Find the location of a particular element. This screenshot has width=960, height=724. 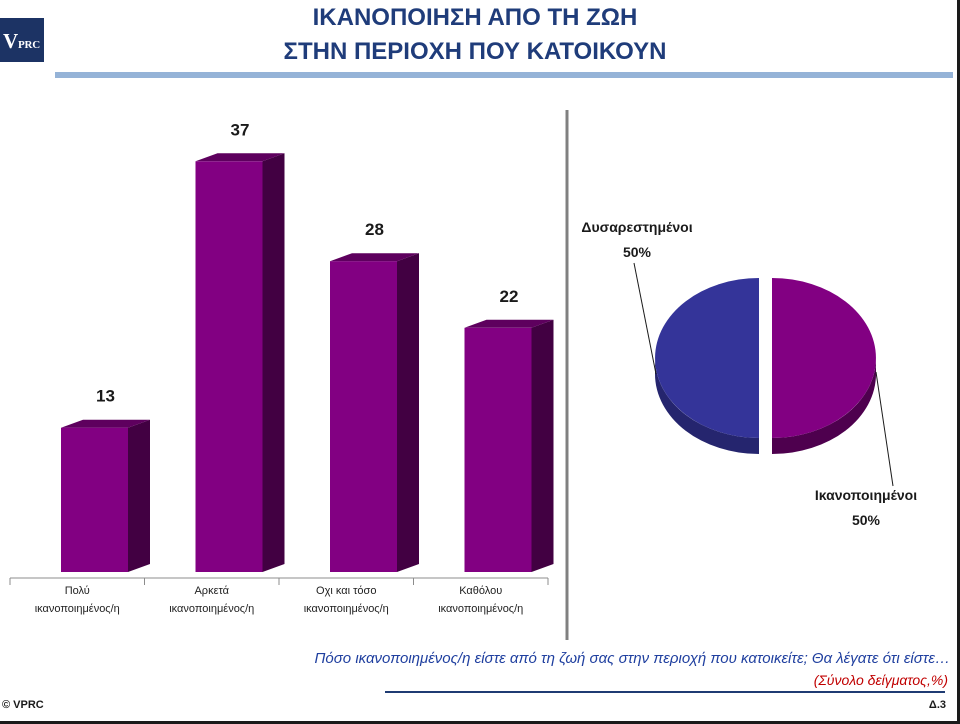

bar-category-label: Αρκετά ικανοποιημένος/η is located at coordinates (211, 600).